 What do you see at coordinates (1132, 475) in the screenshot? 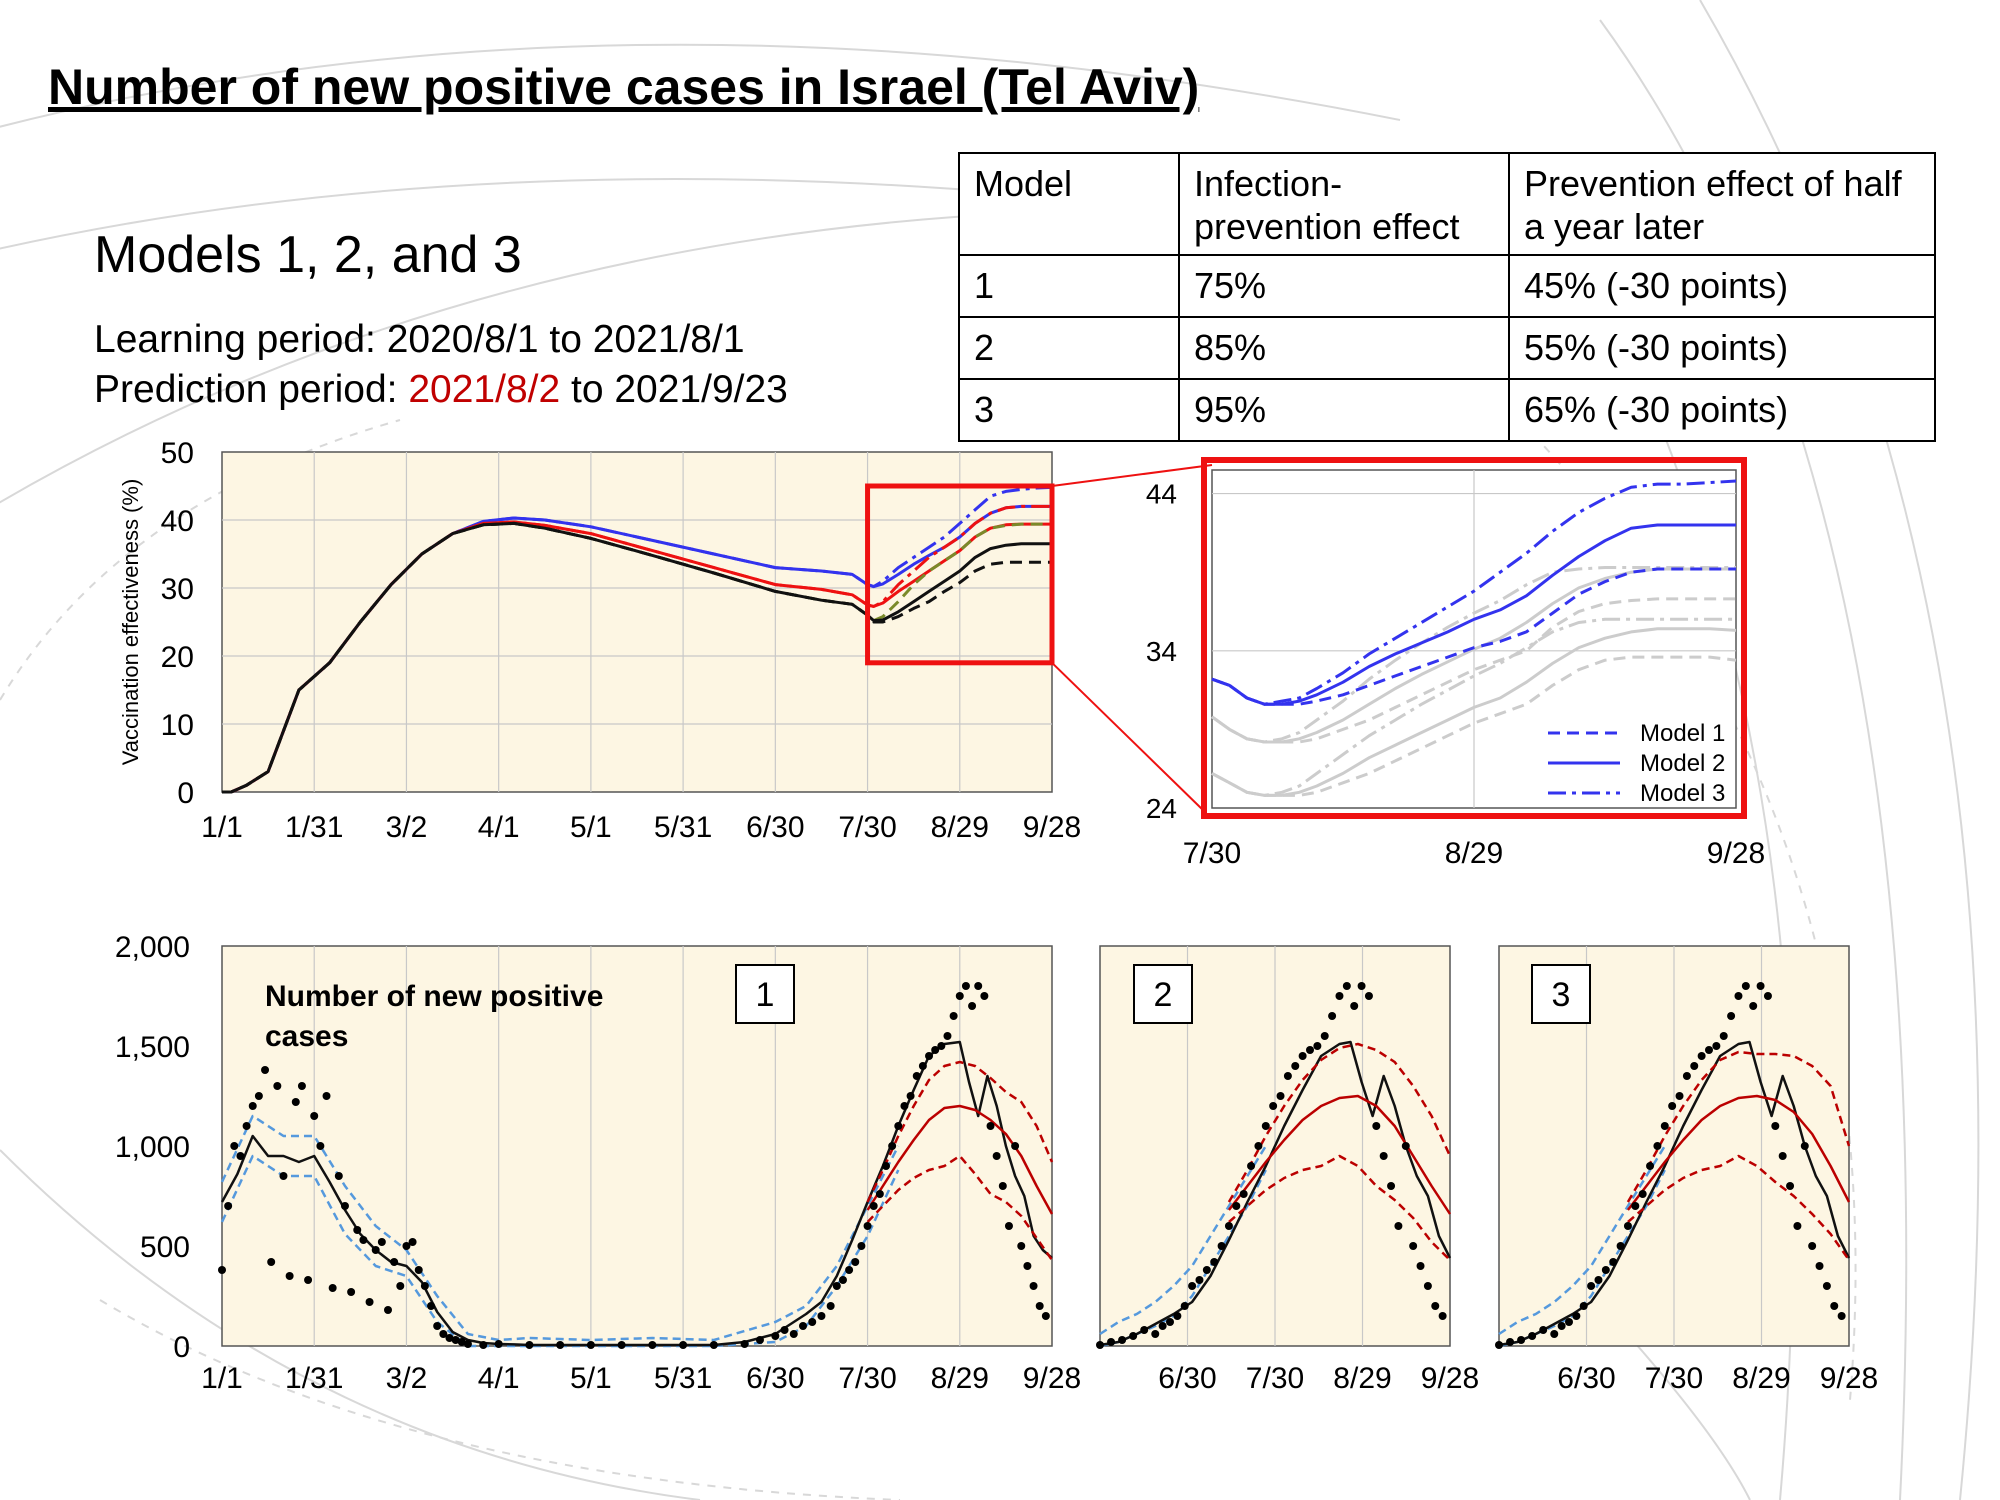
I see `zoom-connector-line` at bounding box center [1132, 475].